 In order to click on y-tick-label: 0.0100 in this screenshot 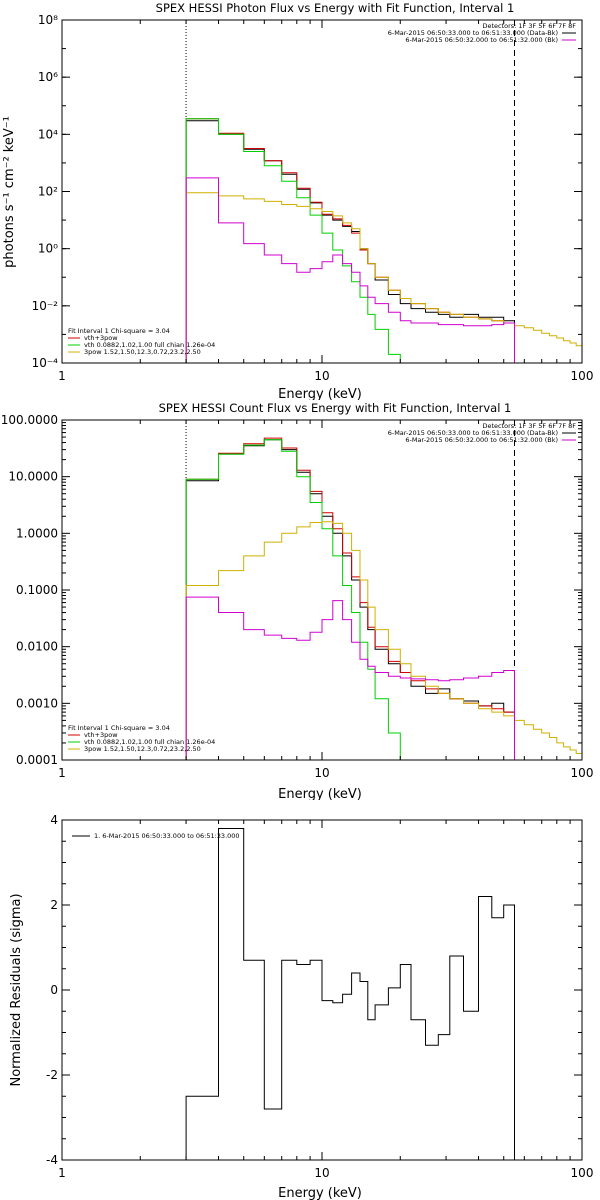, I will do `click(37, 647)`.